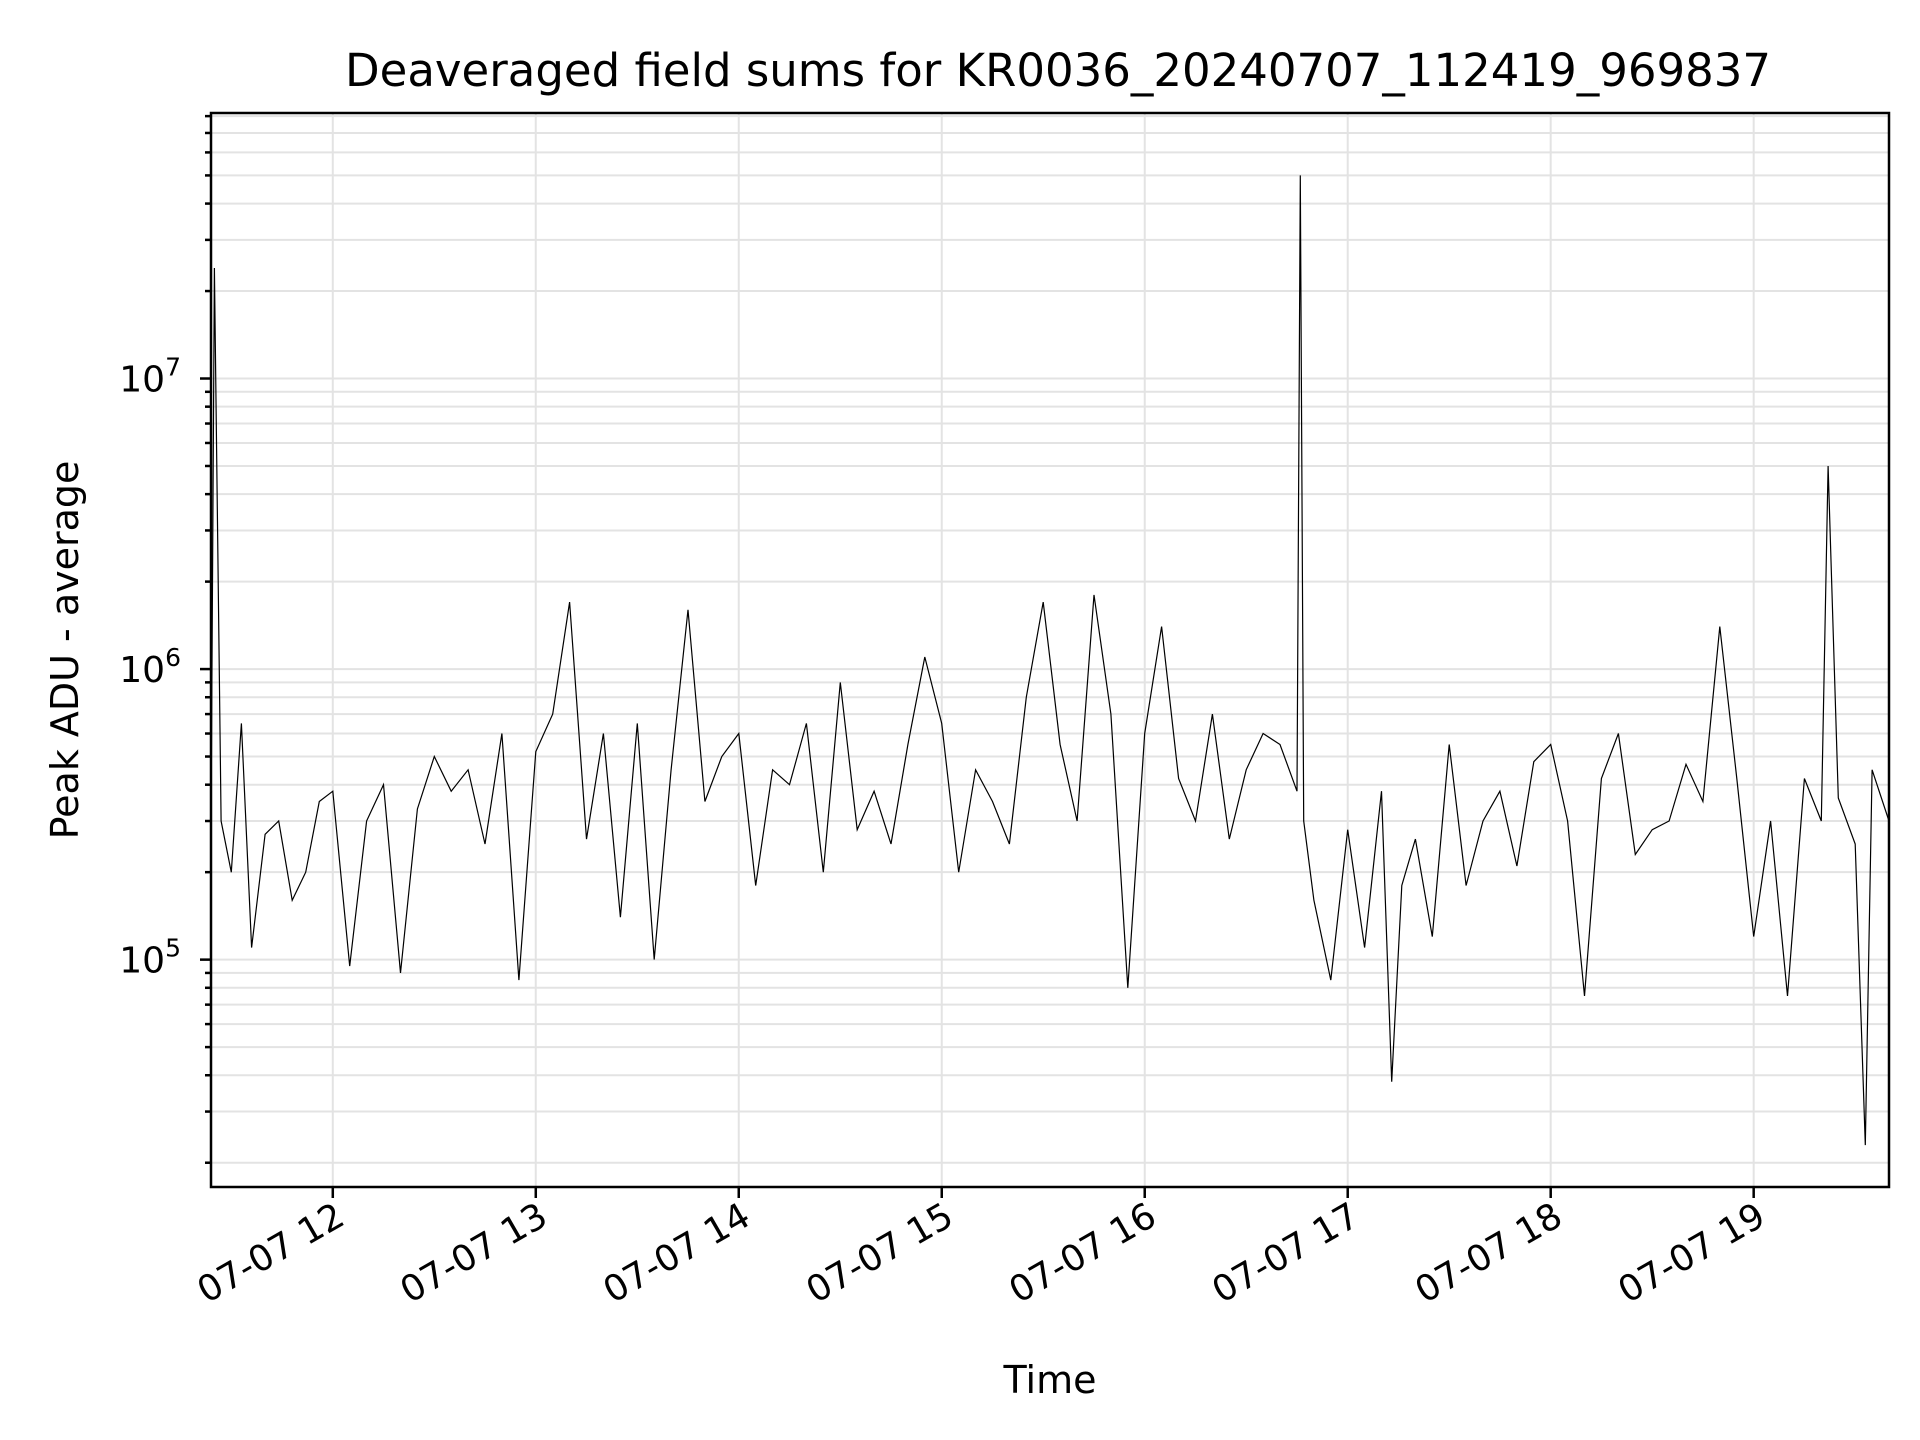  I want to click on x-tick-label: 07-07 17, so click(1286, 1253).